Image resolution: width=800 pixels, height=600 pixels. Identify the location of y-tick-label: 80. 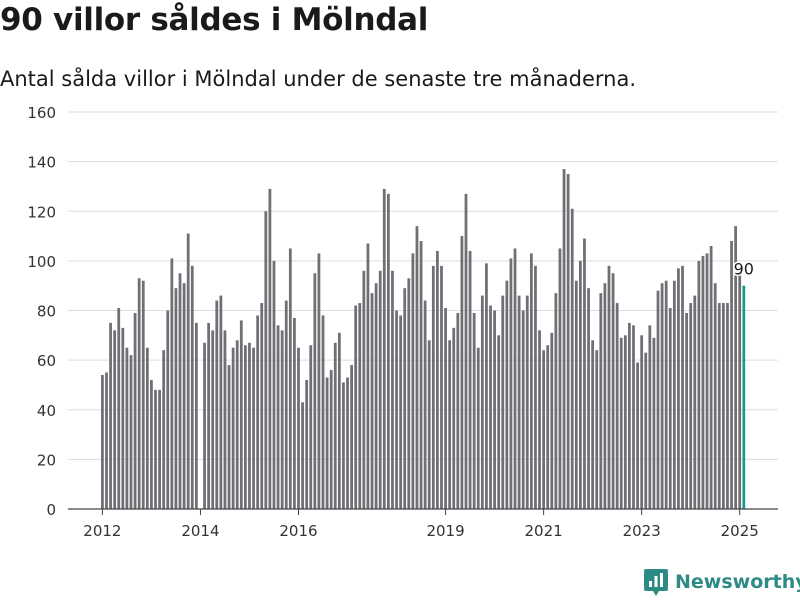
(46, 312).